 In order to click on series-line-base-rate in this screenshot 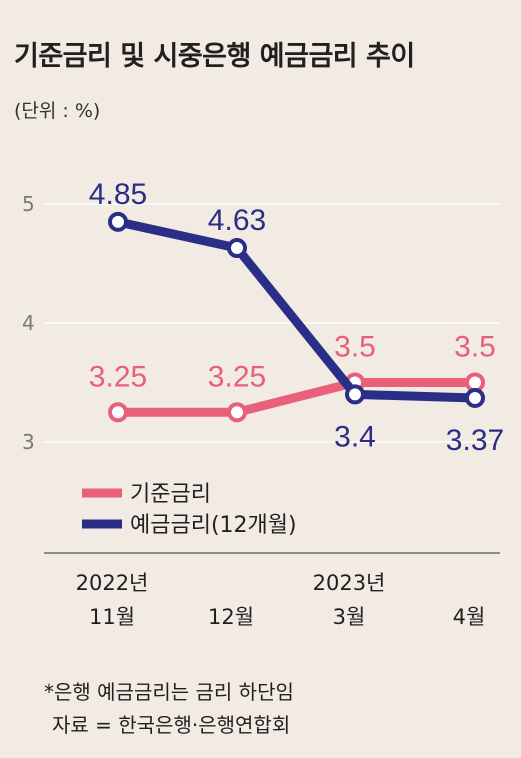, I will do `click(296, 397)`.